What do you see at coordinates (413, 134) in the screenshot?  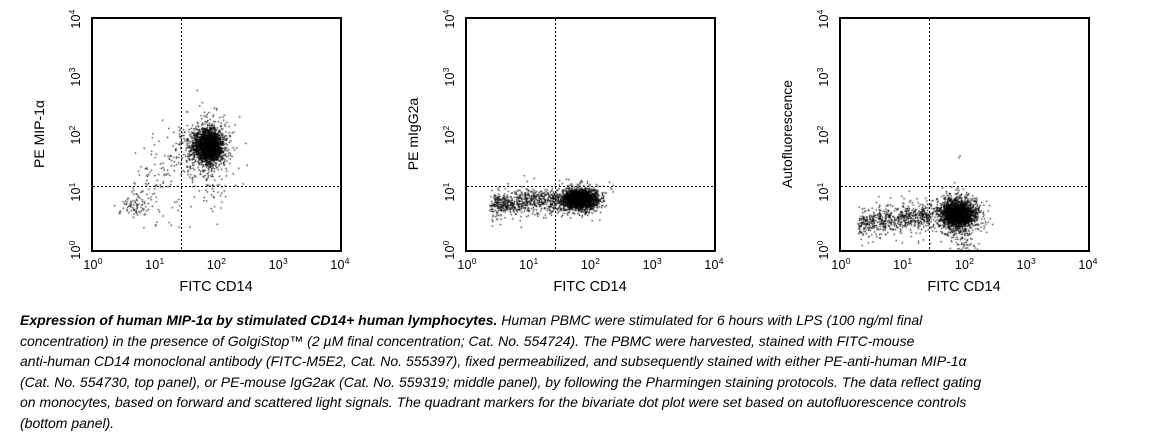 I see `y-axis-label: PE mIgG2a` at bounding box center [413, 134].